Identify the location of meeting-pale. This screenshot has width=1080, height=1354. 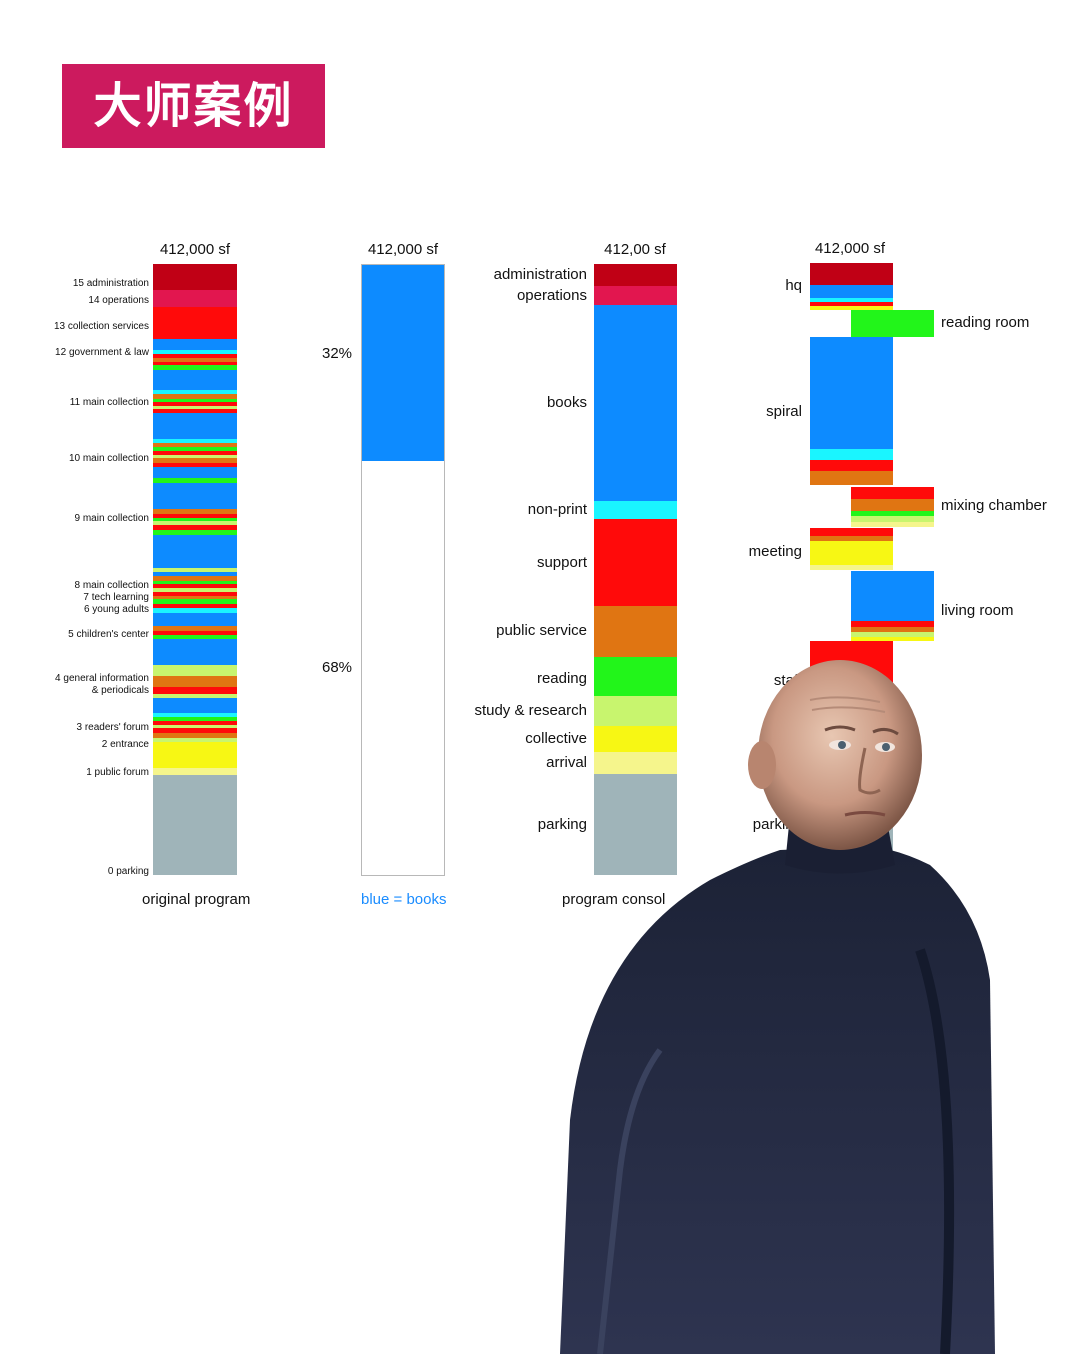
(851, 567).